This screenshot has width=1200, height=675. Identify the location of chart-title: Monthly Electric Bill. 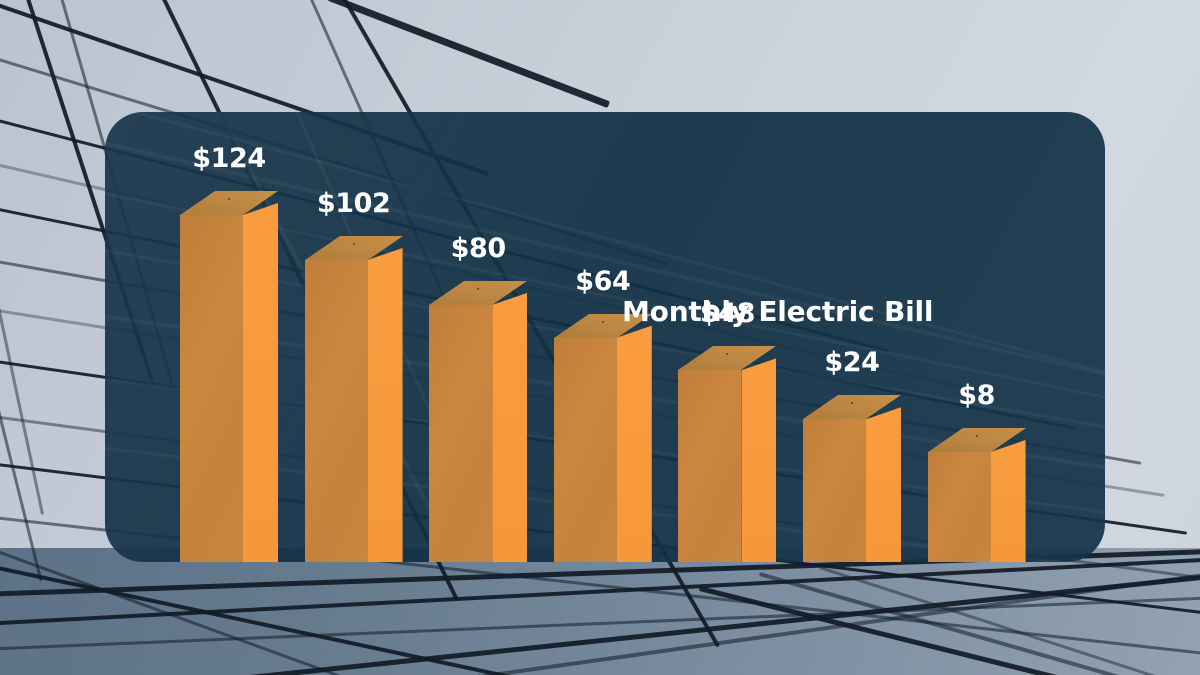
(778, 311).